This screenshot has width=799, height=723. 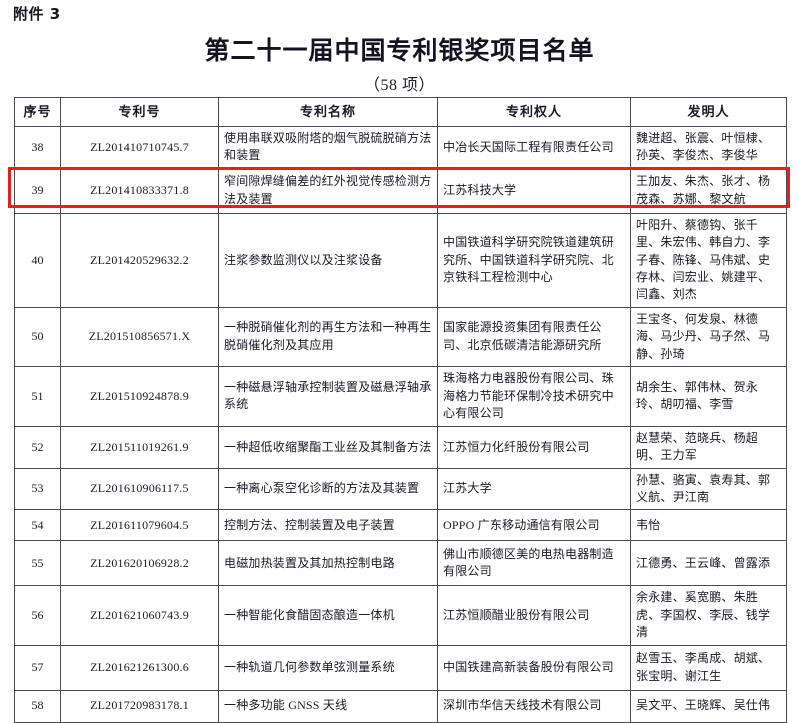 What do you see at coordinates (328, 563) in the screenshot?
I see `cell-patent-name: 电磁加热装置及其加热控制电路` at bounding box center [328, 563].